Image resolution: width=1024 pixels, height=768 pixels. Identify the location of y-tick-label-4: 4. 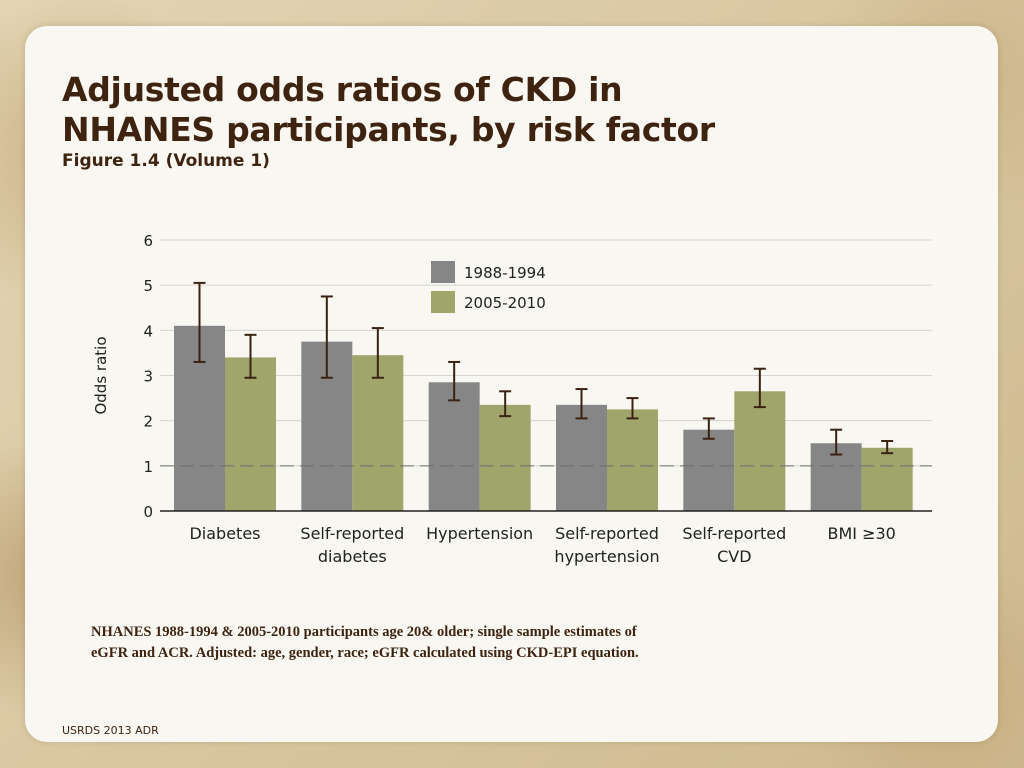
(148, 331).